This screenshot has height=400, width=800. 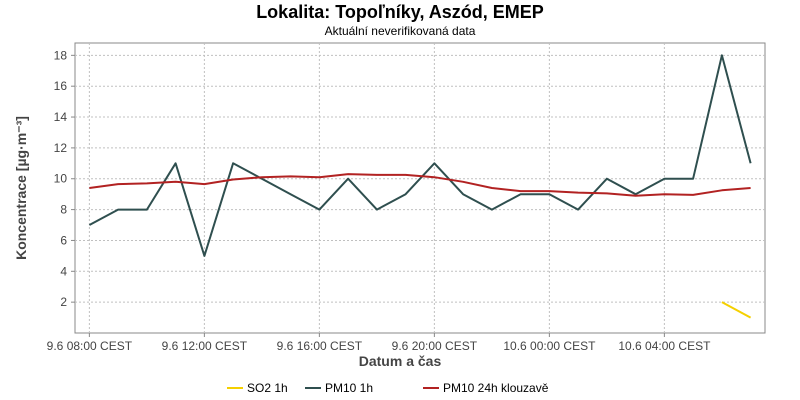 I want to click on y-tick-label: 14, so click(x=61, y=117).